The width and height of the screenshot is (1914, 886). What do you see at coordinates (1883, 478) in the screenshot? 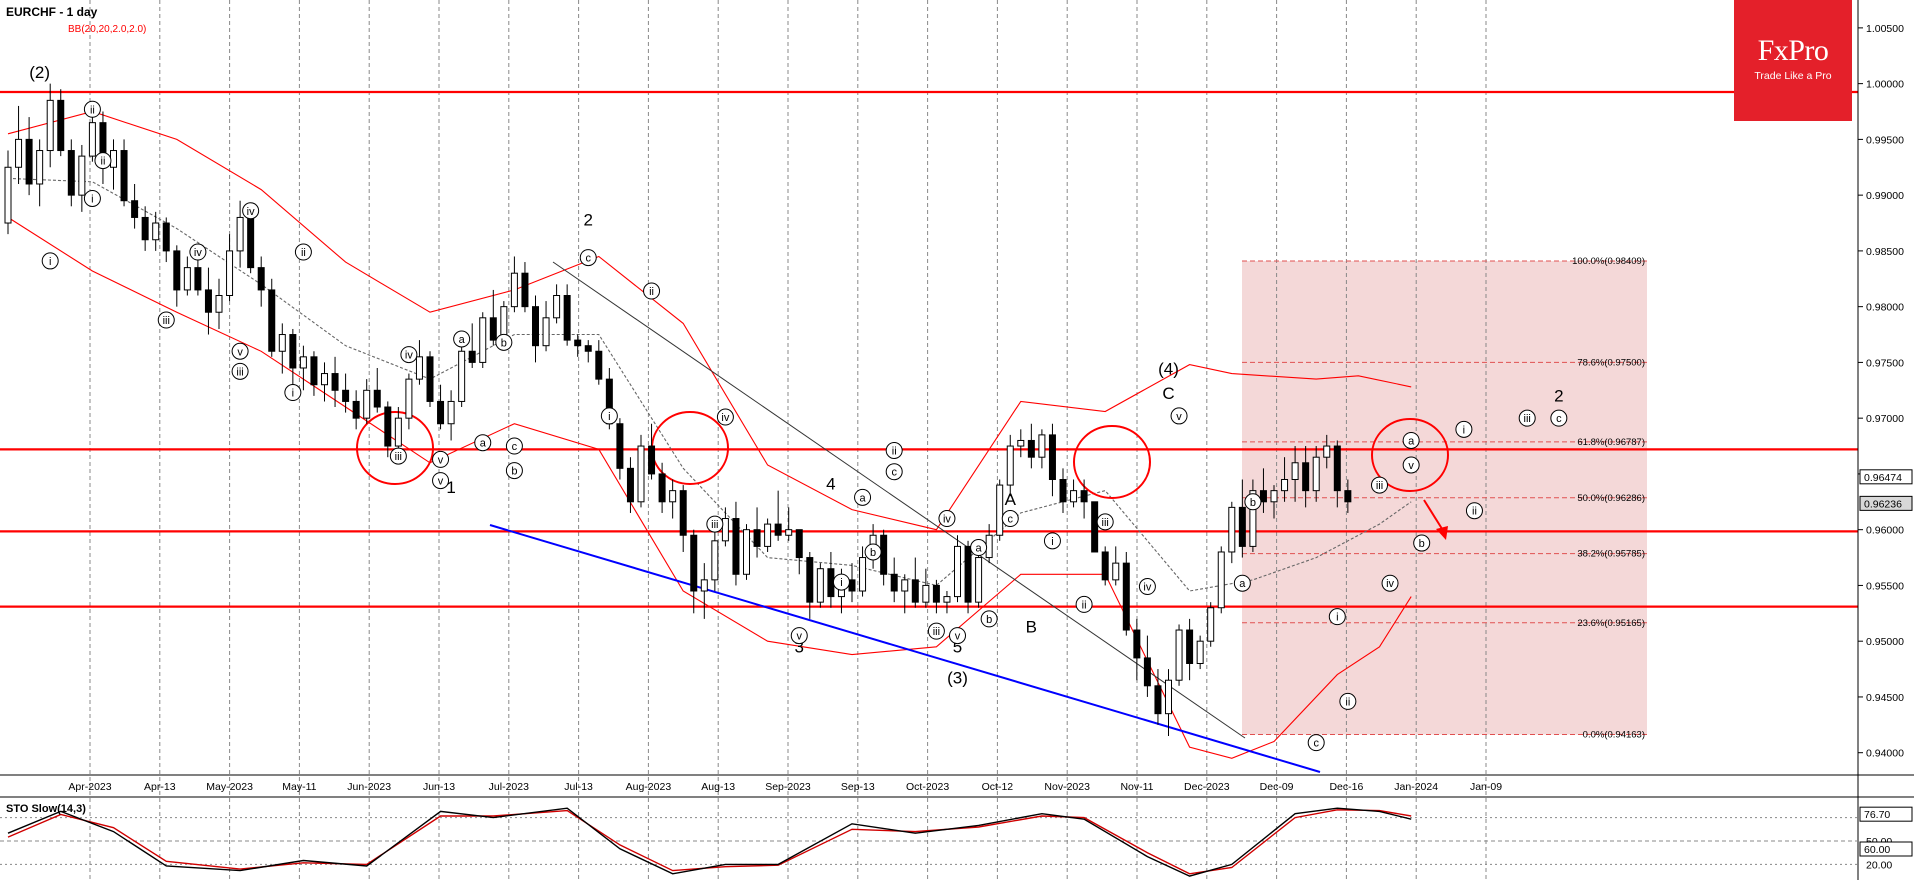
I see `price-tag: 0.96474` at bounding box center [1883, 478].